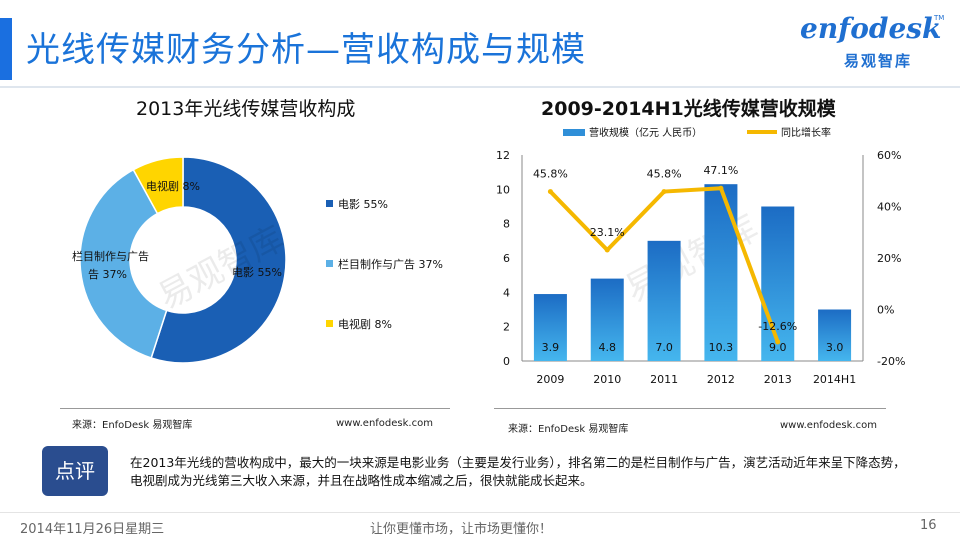 The height and width of the screenshot is (540, 960). What do you see at coordinates (551, 347) in the screenshot?
I see `bar-value-label: 3.9` at bounding box center [551, 347].